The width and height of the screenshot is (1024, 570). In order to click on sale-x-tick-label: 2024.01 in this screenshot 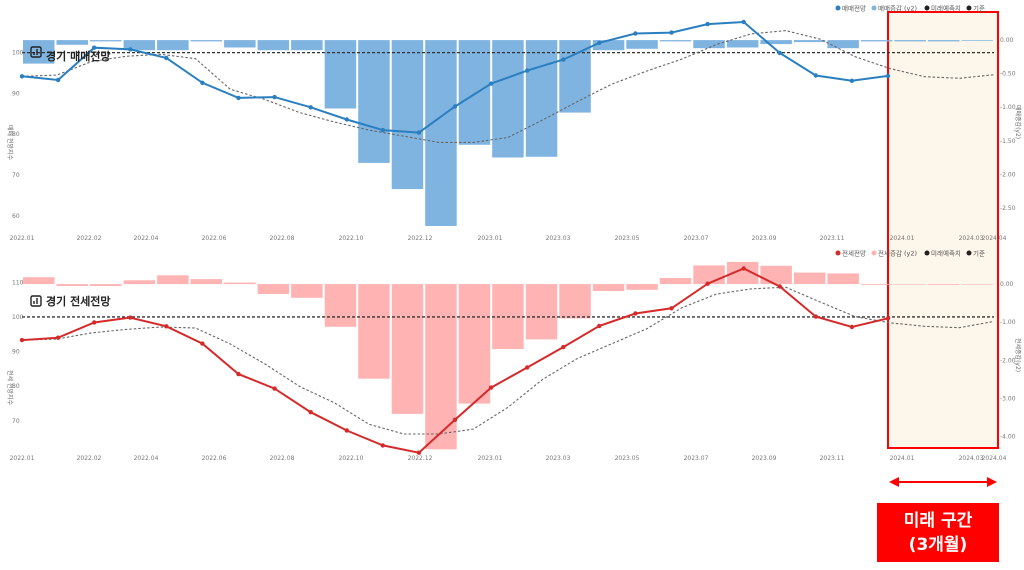, I will do `click(902, 238)`.